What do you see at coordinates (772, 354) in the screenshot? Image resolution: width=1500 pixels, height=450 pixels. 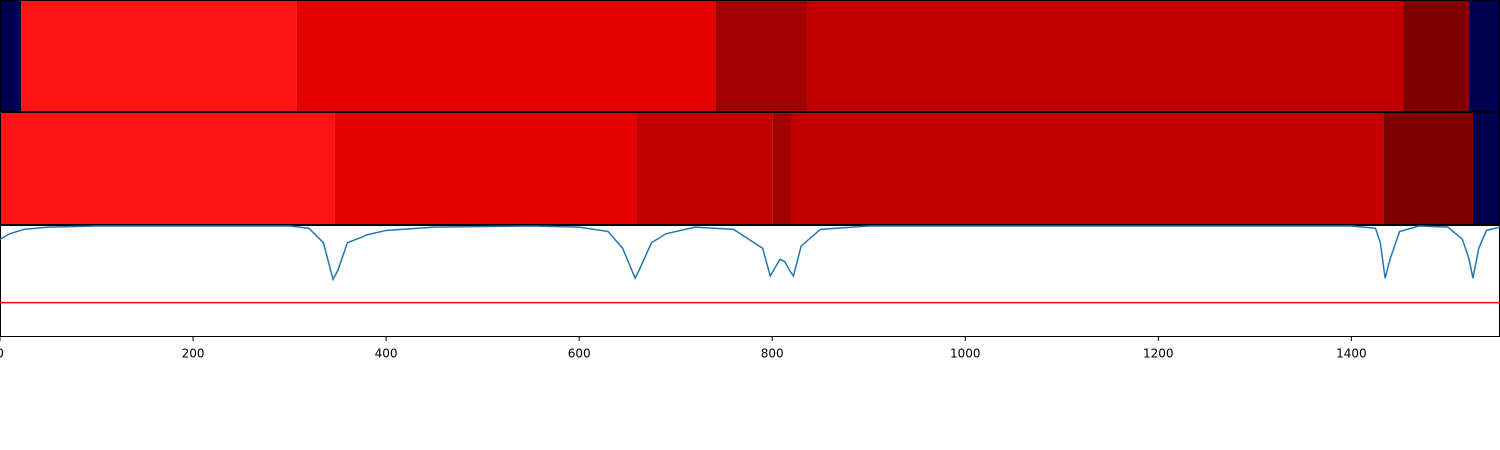 I see `x-tick-label: 800` at bounding box center [772, 354].